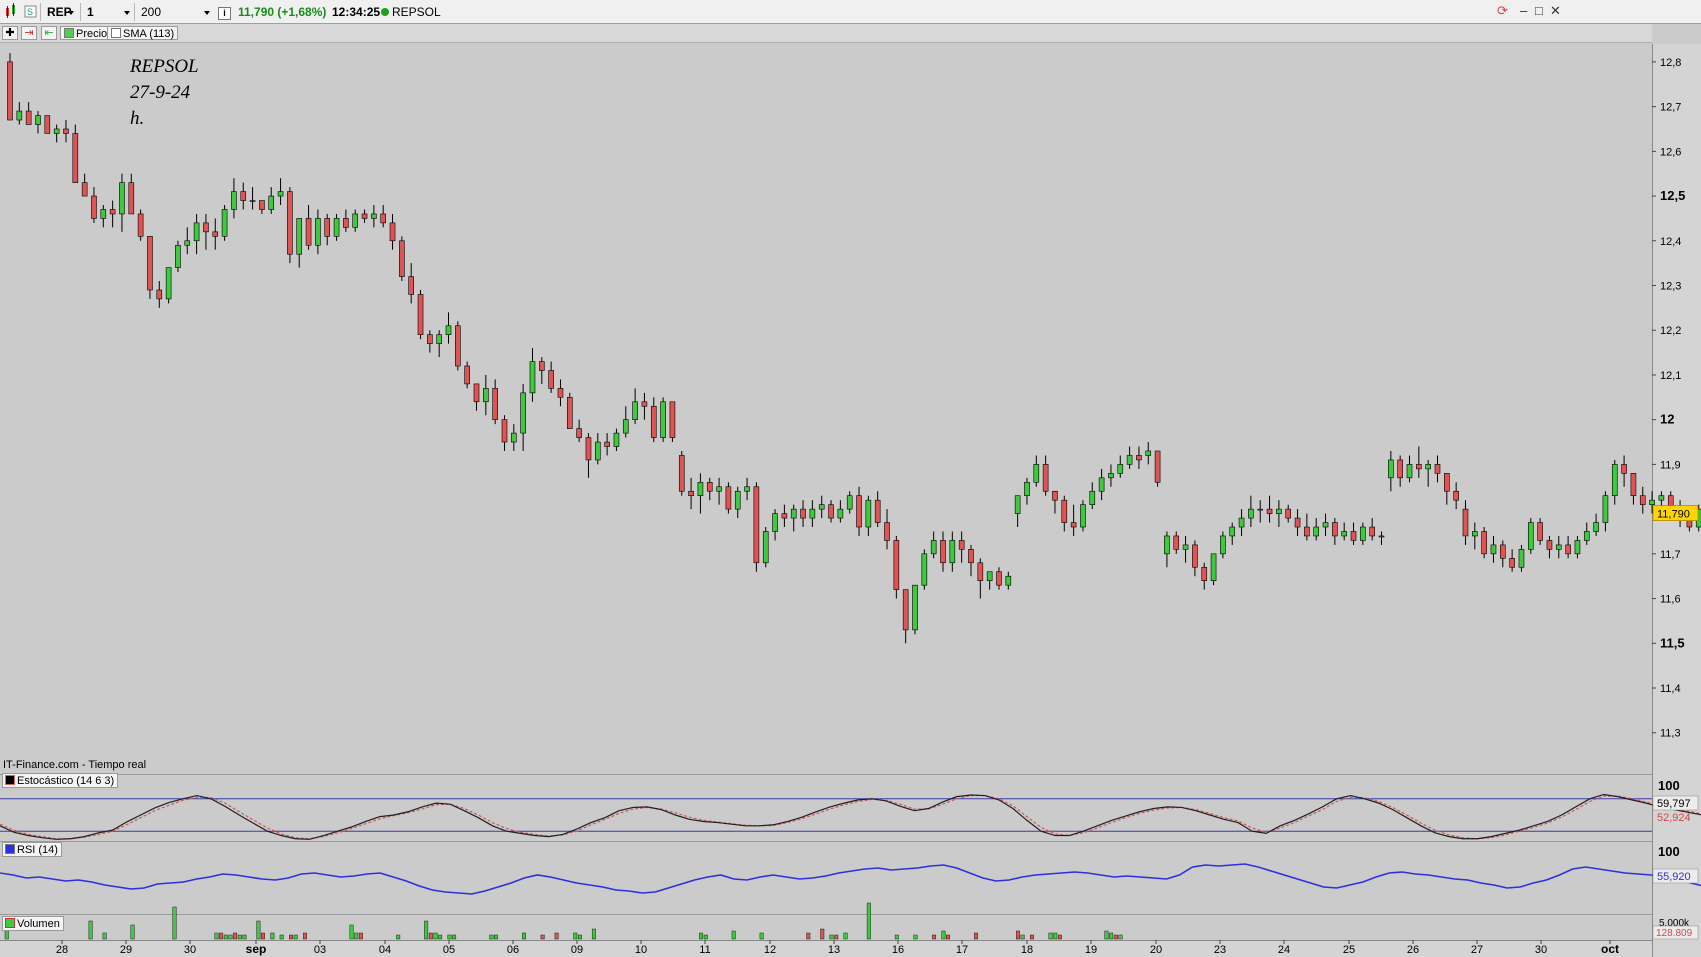 The image size is (1701, 957). Describe the element at coordinates (1524, 10) in the screenshot. I see `minimize-icon: –` at that location.